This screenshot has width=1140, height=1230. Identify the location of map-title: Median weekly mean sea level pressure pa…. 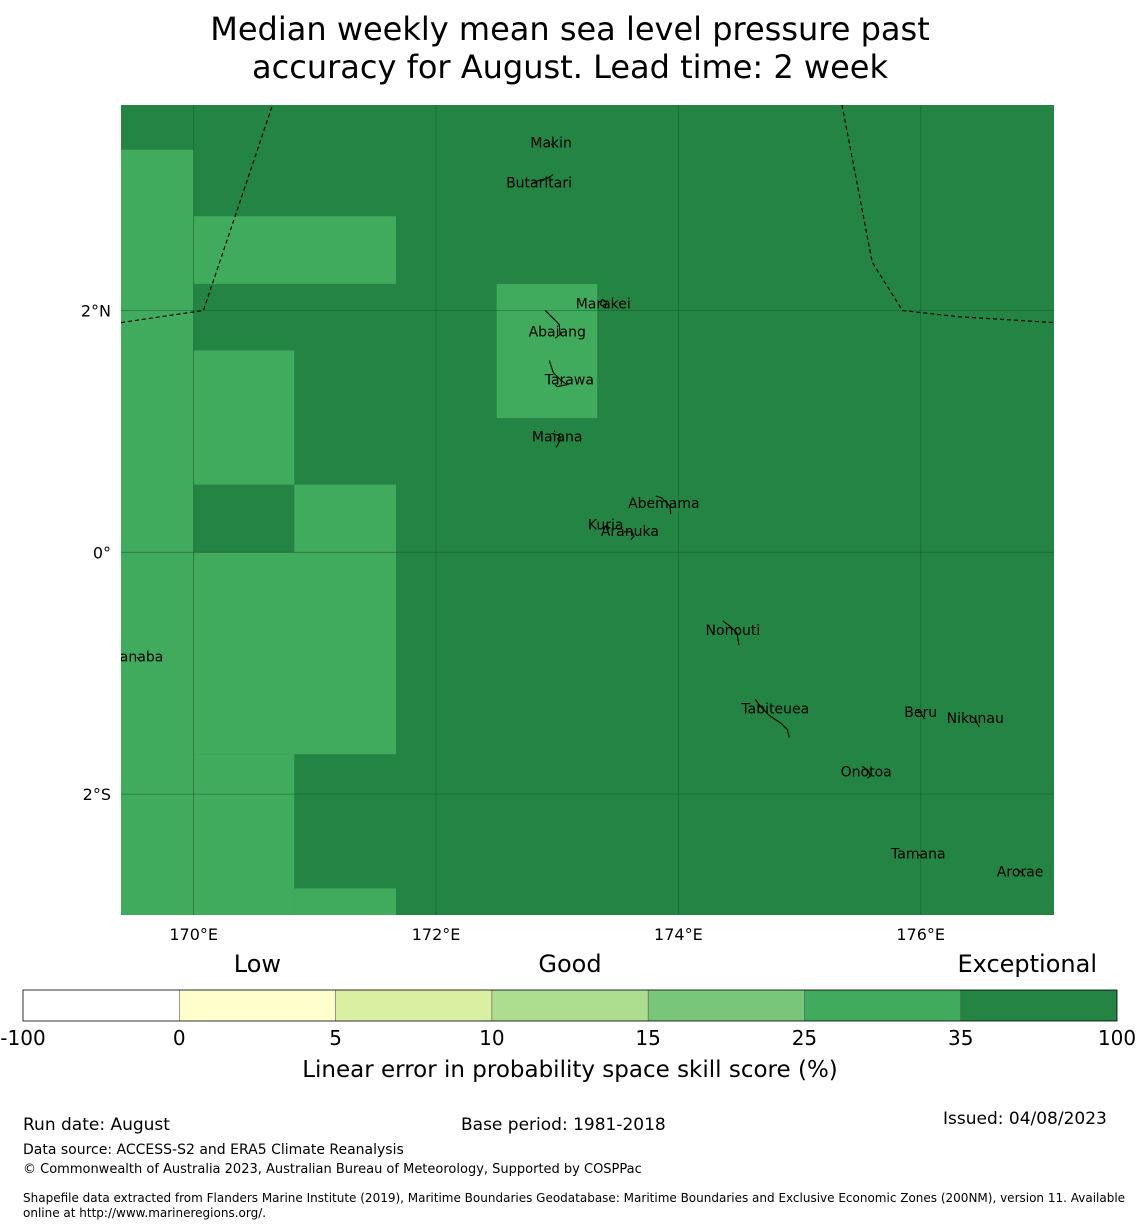
(570, 48).